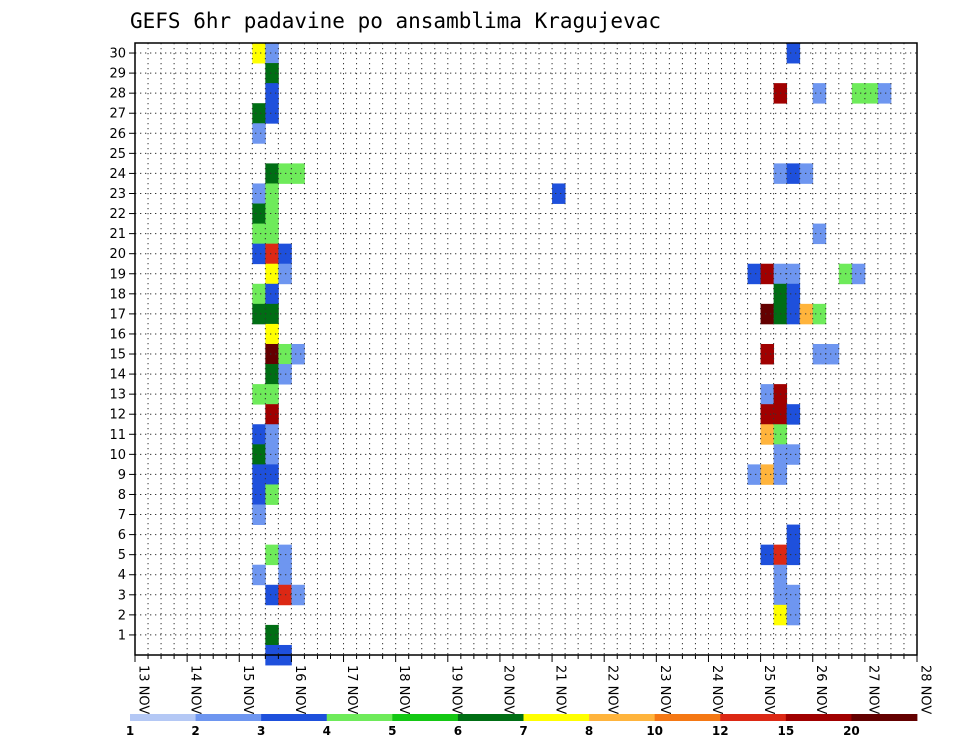 Image resolution: width=960 pixels, height=742 pixels. What do you see at coordinates (122, 515) in the screenshot?
I see `y-tick-label: 7` at bounding box center [122, 515].